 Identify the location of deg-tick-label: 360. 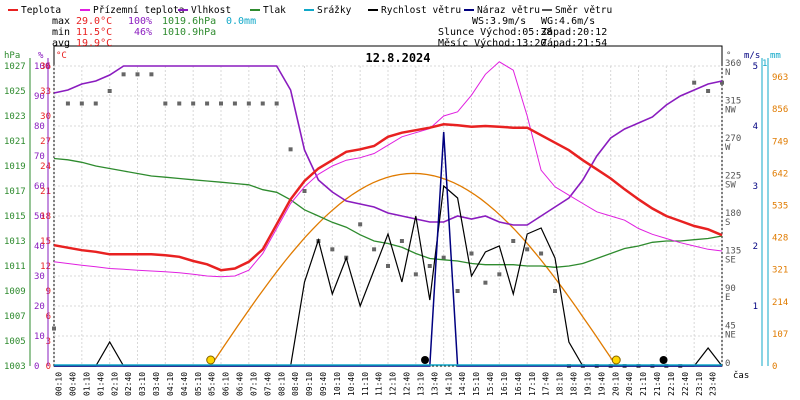
(733, 64).